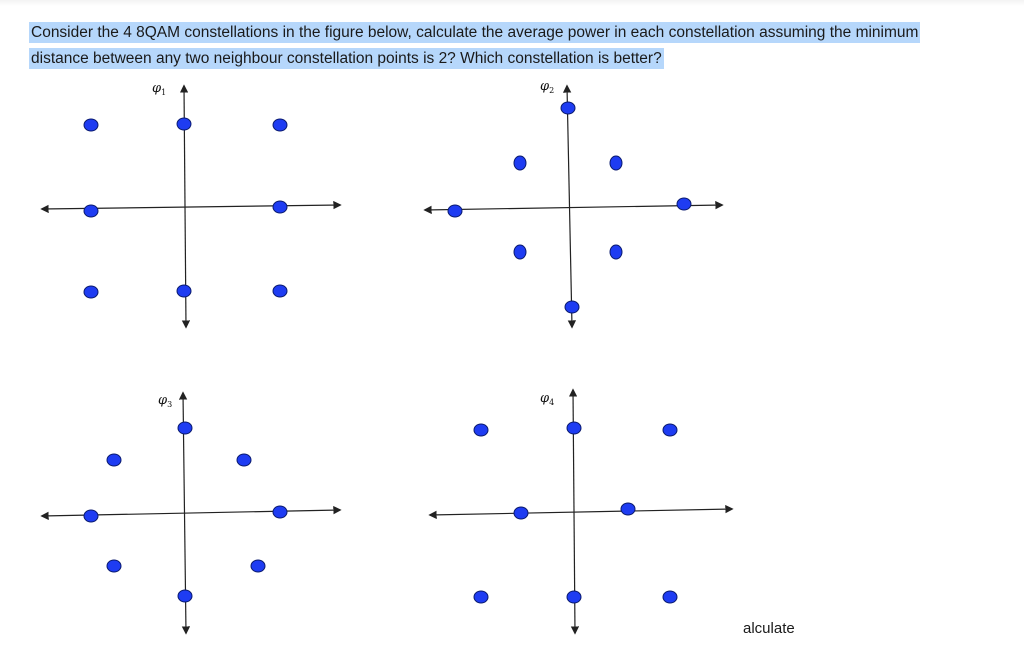 This screenshot has width=1024, height=663. What do you see at coordinates (547, 87) in the screenshot?
I see `constellation-2-axis-label: φ2` at bounding box center [547, 87].